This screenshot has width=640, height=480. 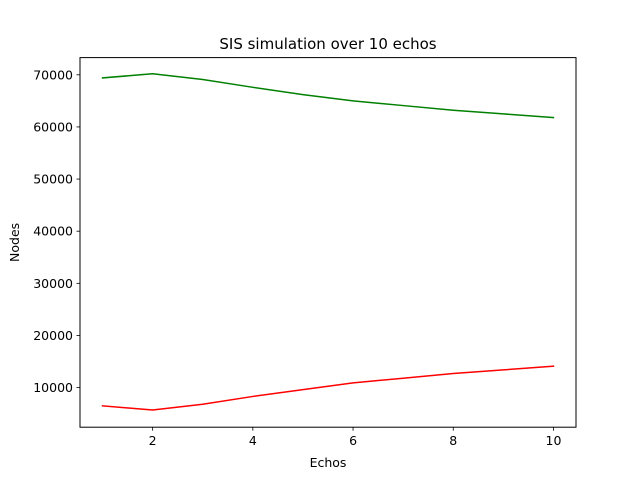 I want to click on y-tick-label: 50000, so click(x=53, y=179).